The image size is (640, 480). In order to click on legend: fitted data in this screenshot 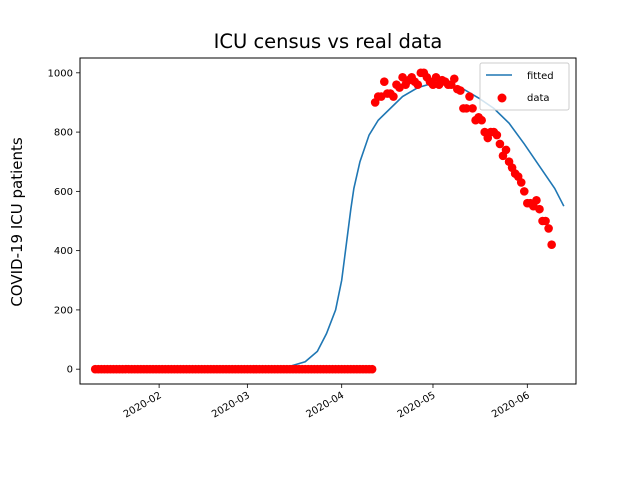, I will do `click(524, 86)`.